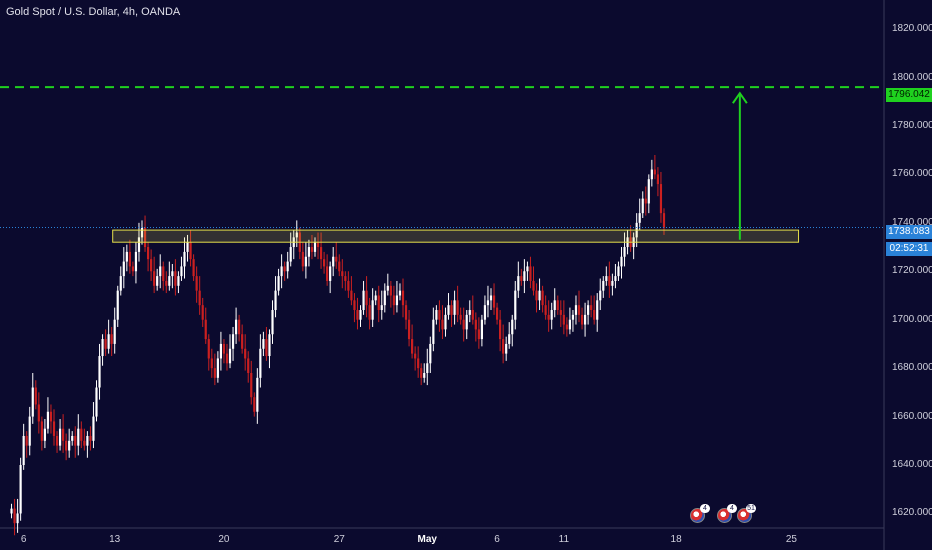 This screenshot has height=550, width=932. I want to click on price-tick-label: 1820.000, so click(912, 29).